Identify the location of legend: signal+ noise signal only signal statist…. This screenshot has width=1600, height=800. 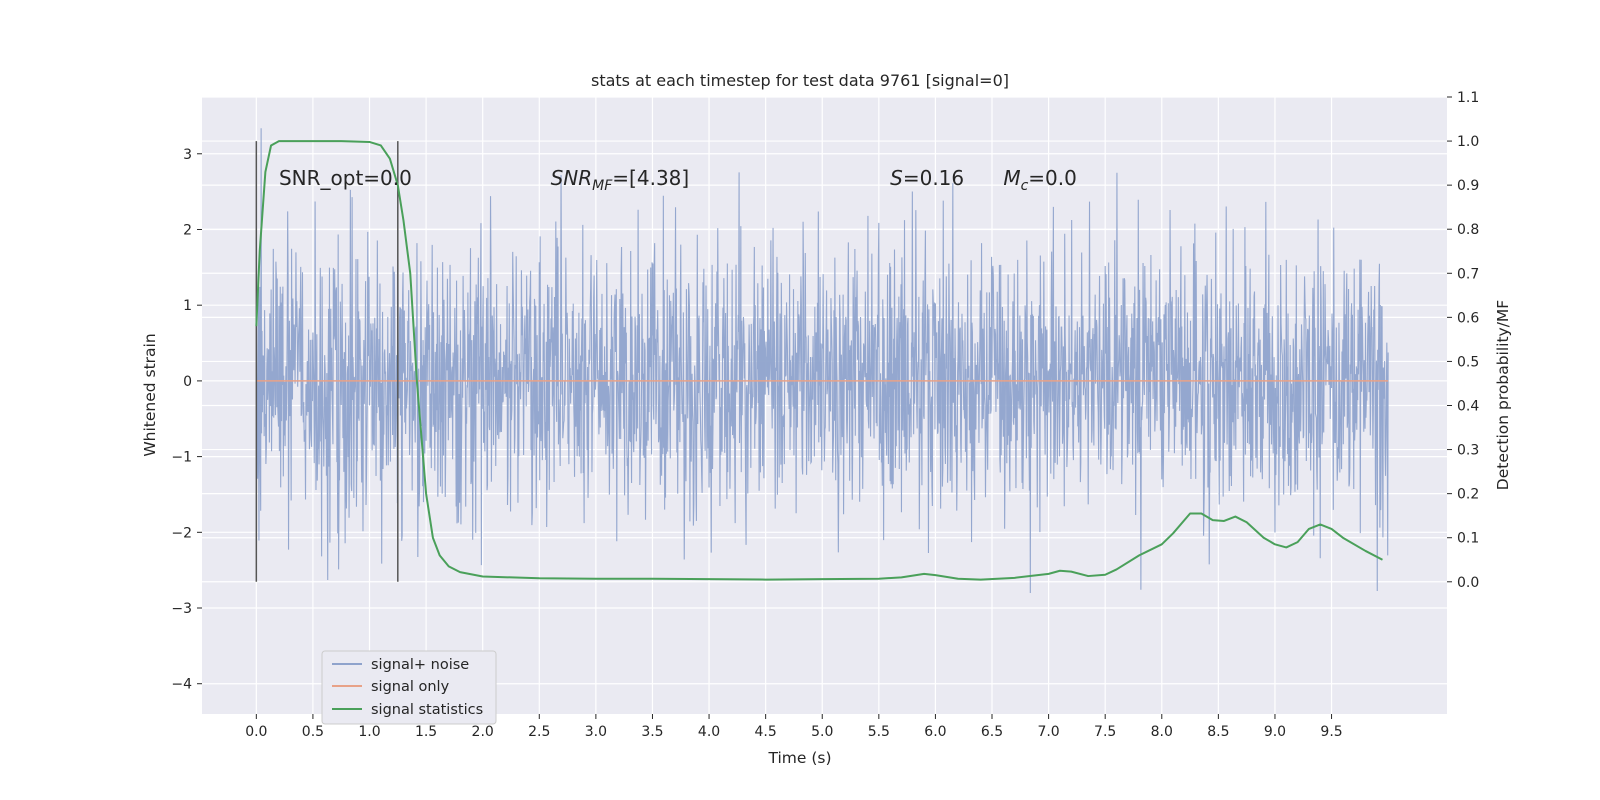
(409, 687).